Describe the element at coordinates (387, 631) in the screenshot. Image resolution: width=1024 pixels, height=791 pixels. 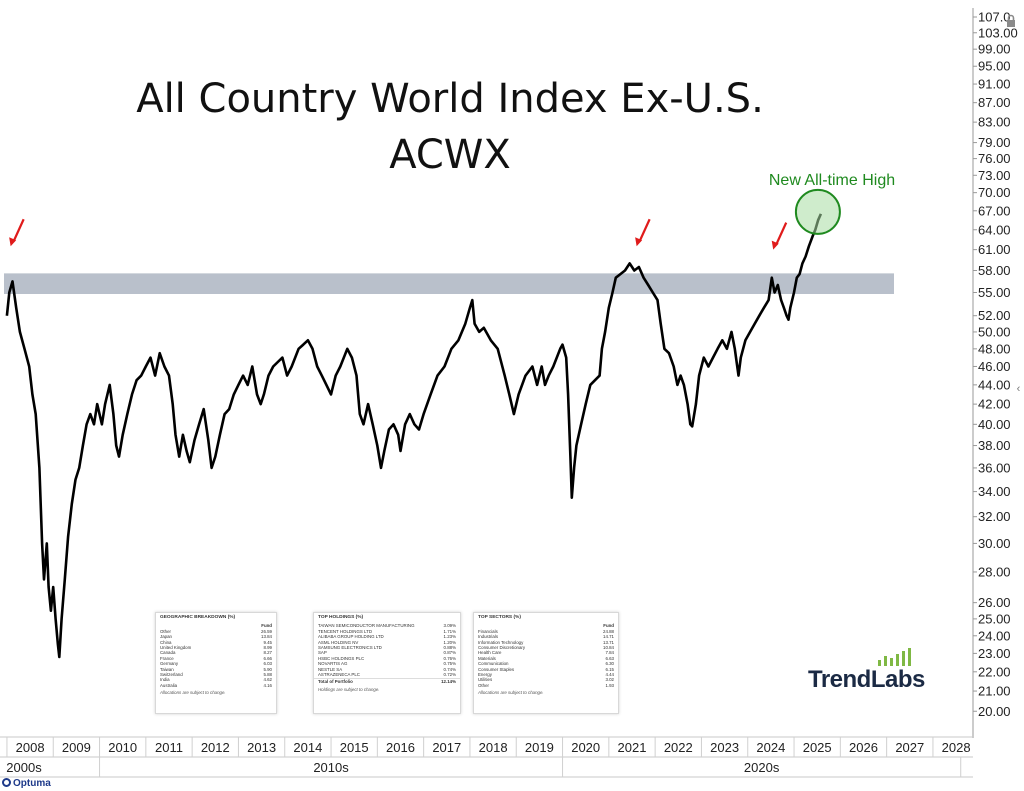
I see `holdings-row: TENCENT HOLDINGS LTD 1.71%` at that location.